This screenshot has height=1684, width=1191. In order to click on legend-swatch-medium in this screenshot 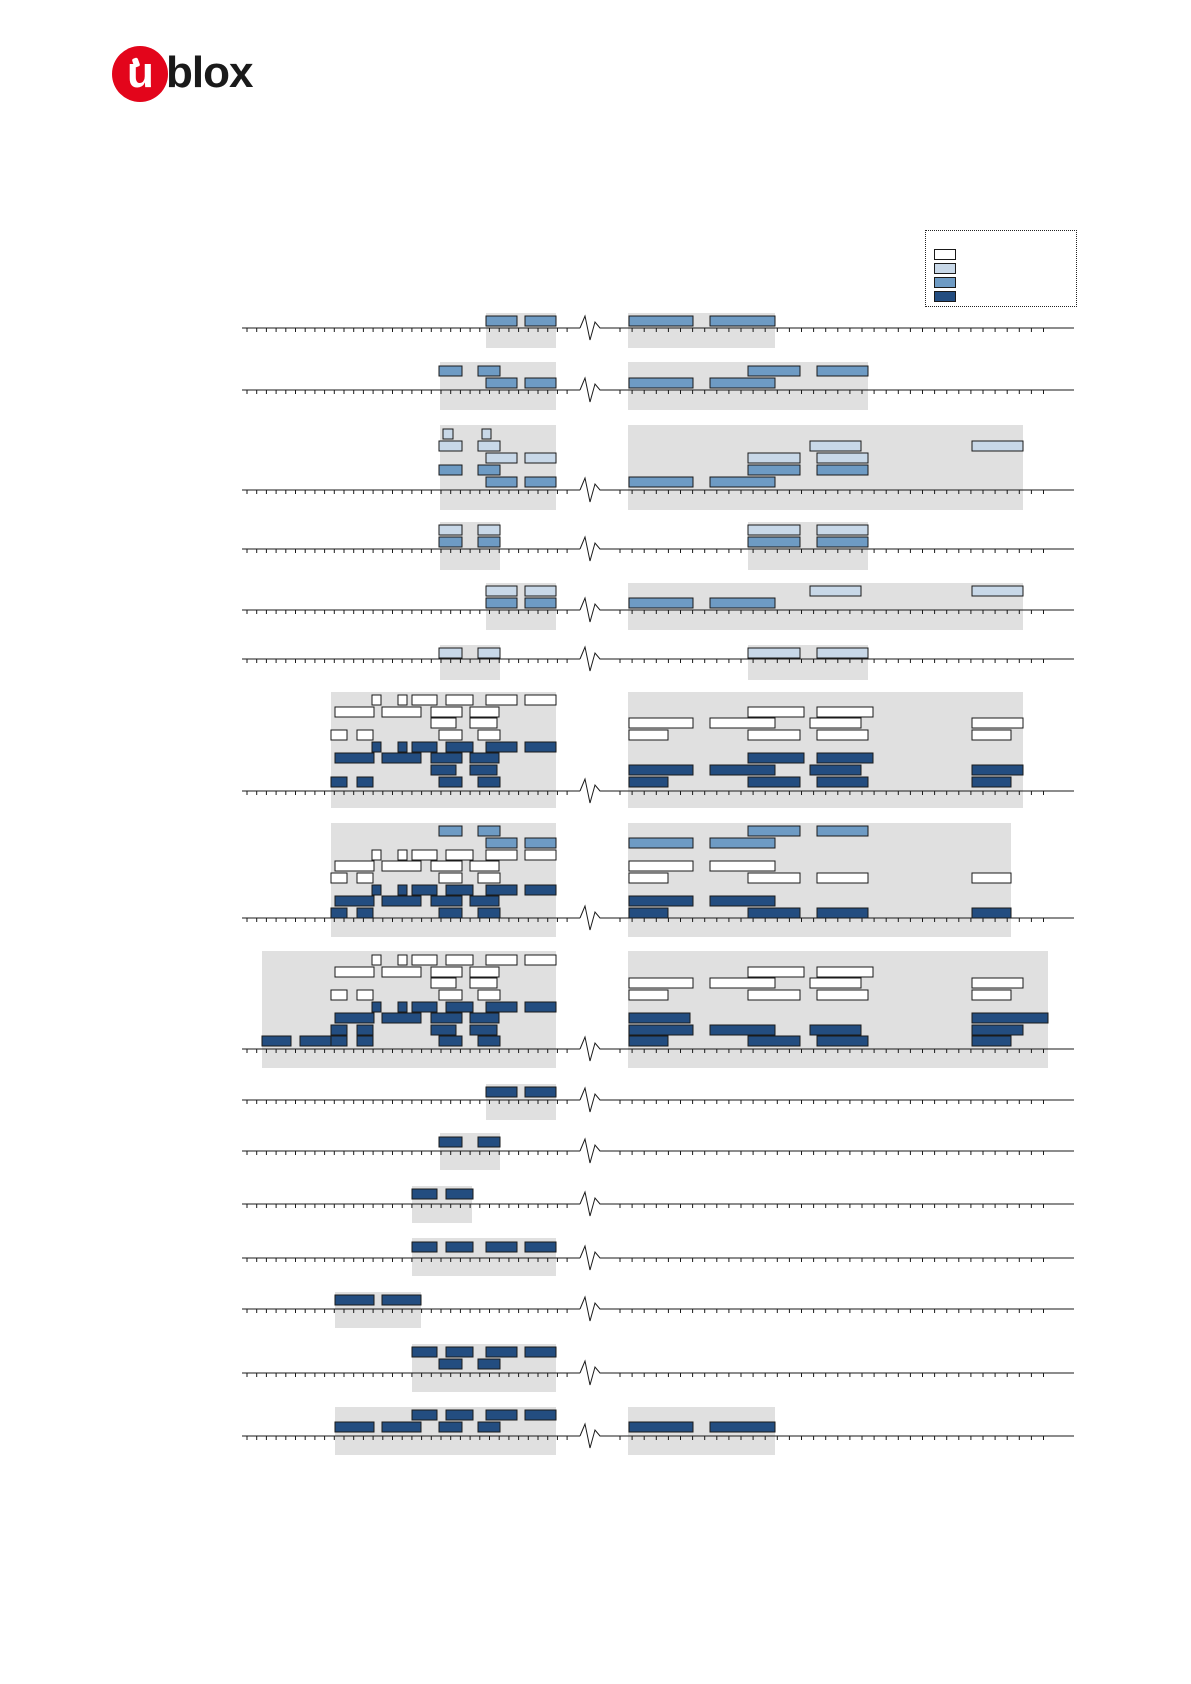, I will do `click(945, 282)`.